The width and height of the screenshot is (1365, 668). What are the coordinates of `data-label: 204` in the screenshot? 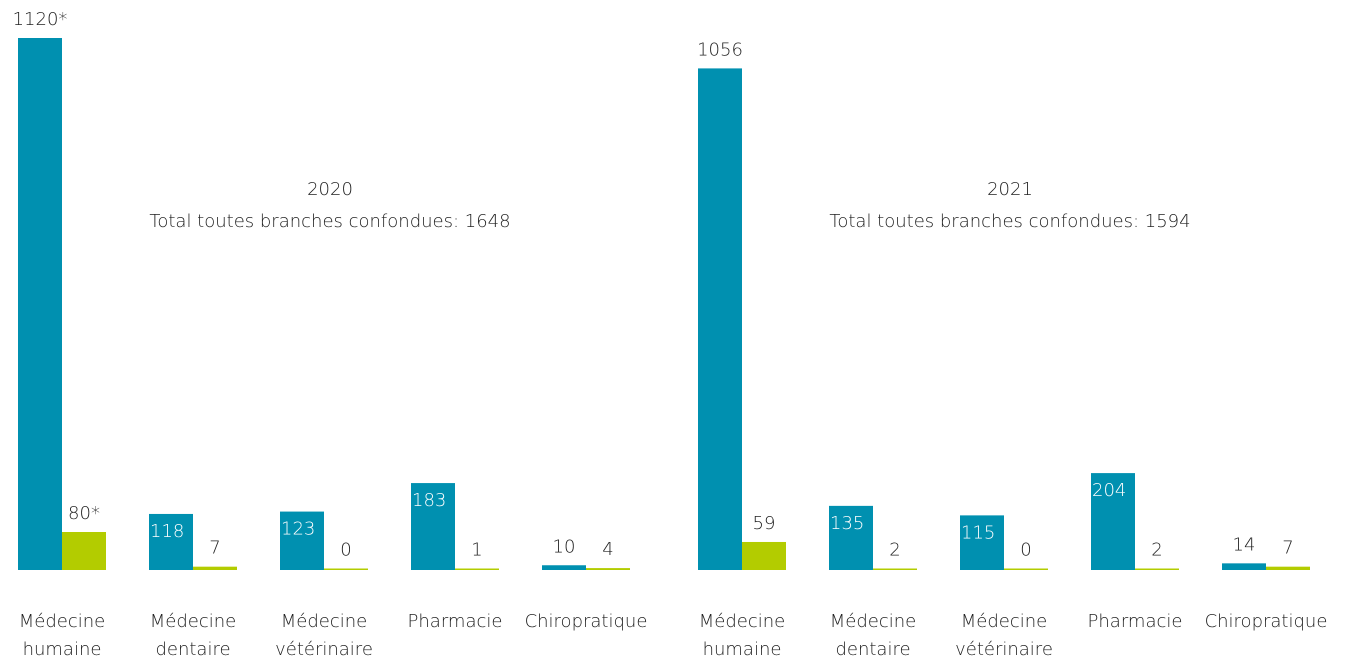 It's located at (1109, 490).